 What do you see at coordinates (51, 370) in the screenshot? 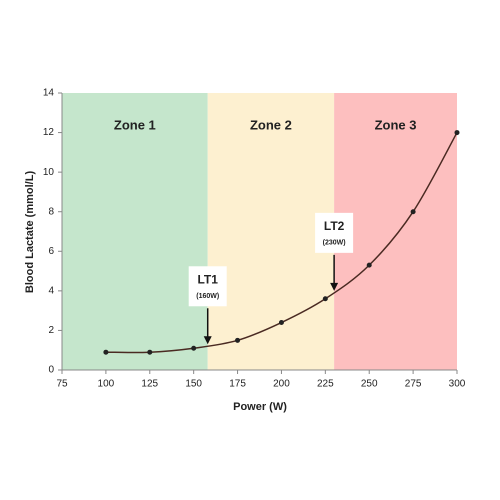
I see `y-tick-label: 0` at bounding box center [51, 370].